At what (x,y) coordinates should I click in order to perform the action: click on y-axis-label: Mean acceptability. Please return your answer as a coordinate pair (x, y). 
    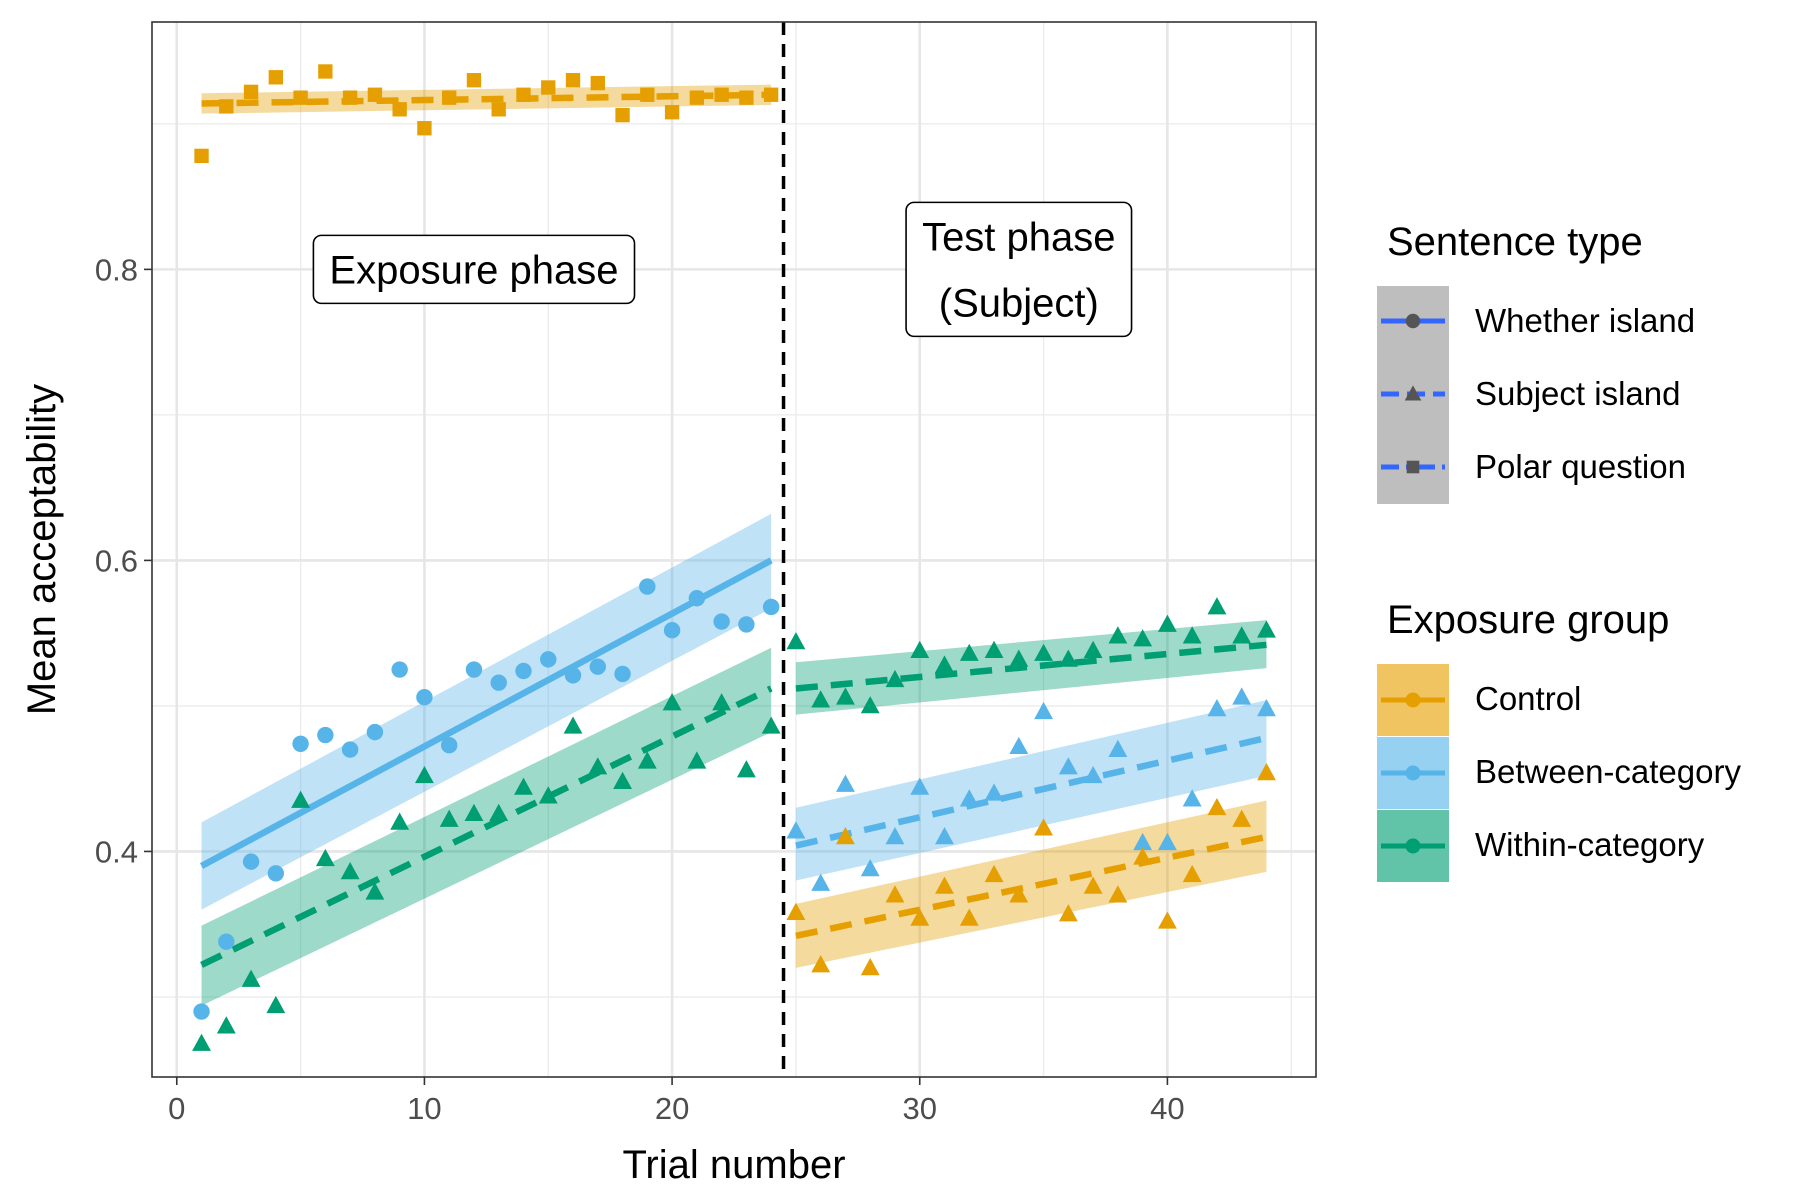
    Looking at the image, I should click on (42, 549).